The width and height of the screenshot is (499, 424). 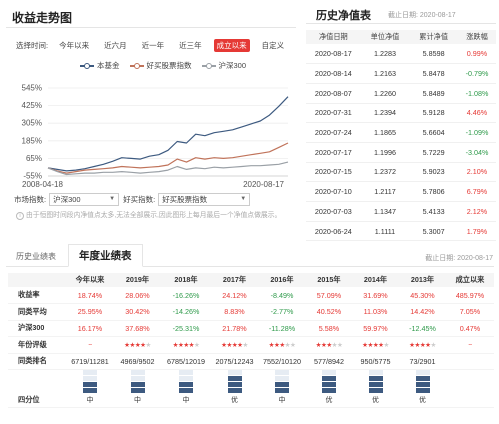 What do you see at coordinates (282, 295) in the screenshot?
I see `annual-cell: -8.49%` at bounding box center [282, 295].